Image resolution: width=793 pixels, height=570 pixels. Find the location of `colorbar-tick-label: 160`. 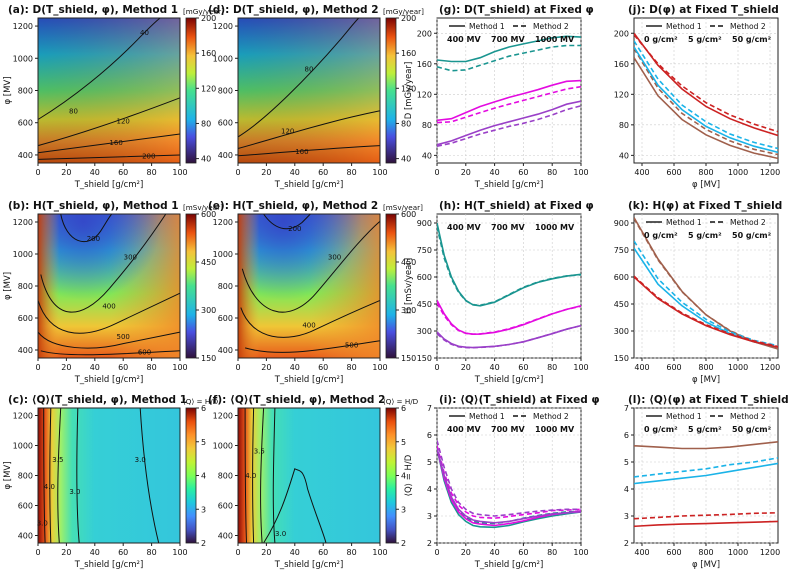

colorbar-tick-label: 160 is located at coordinates (208, 53).